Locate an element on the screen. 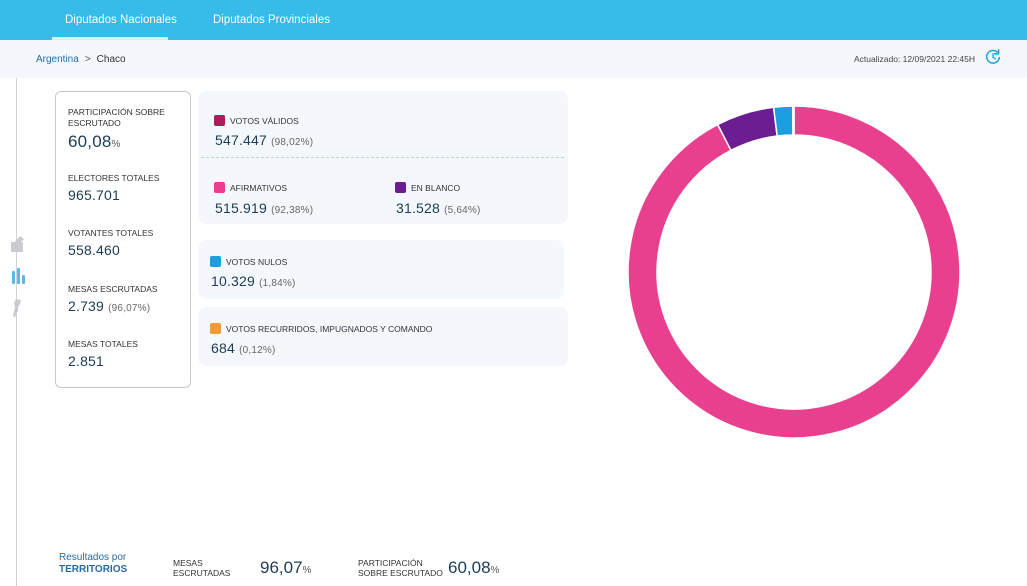 The image size is (1027, 586). footer-part-unit: % is located at coordinates (495, 570).